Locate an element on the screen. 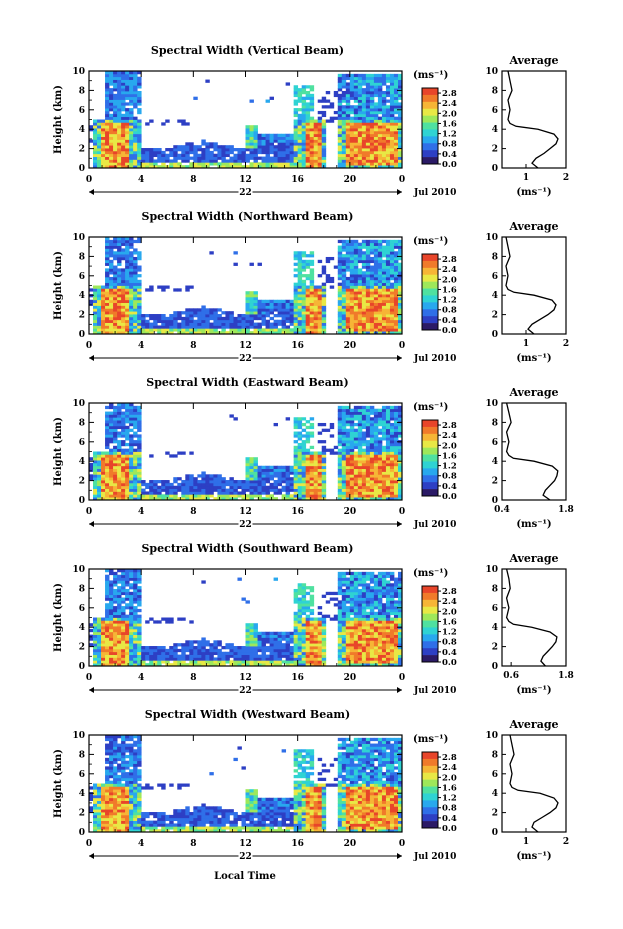 The height and width of the screenshot is (929, 623). average-x-tick-label: 0.4 is located at coordinates (502, 510).